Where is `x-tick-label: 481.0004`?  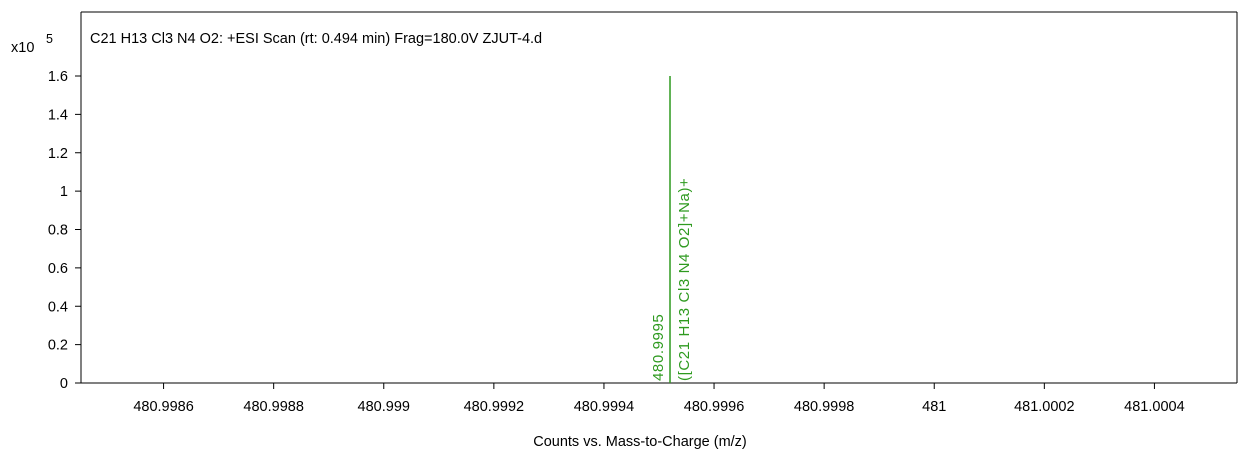 x-tick-label: 481.0004 is located at coordinates (1154, 407).